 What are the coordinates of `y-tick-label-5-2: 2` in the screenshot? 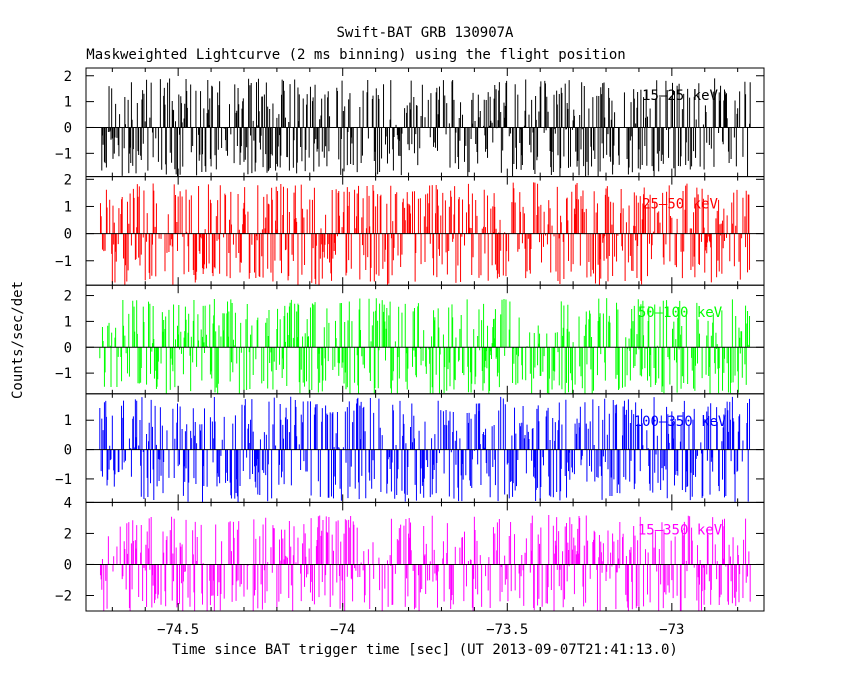 It's located at (68, 534).